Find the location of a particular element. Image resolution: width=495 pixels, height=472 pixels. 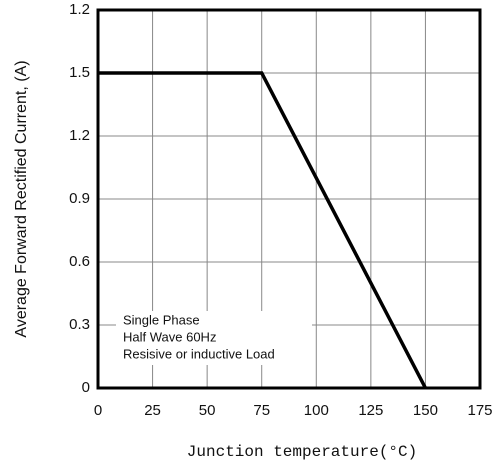

x-axis-label: Junction temperature(°C) is located at coordinates (302, 452).